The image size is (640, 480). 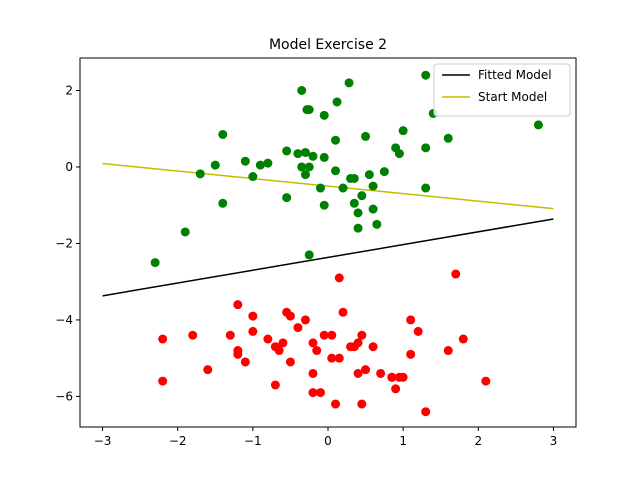 I want to click on y-tick-label: −2, so click(x=64, y=243).